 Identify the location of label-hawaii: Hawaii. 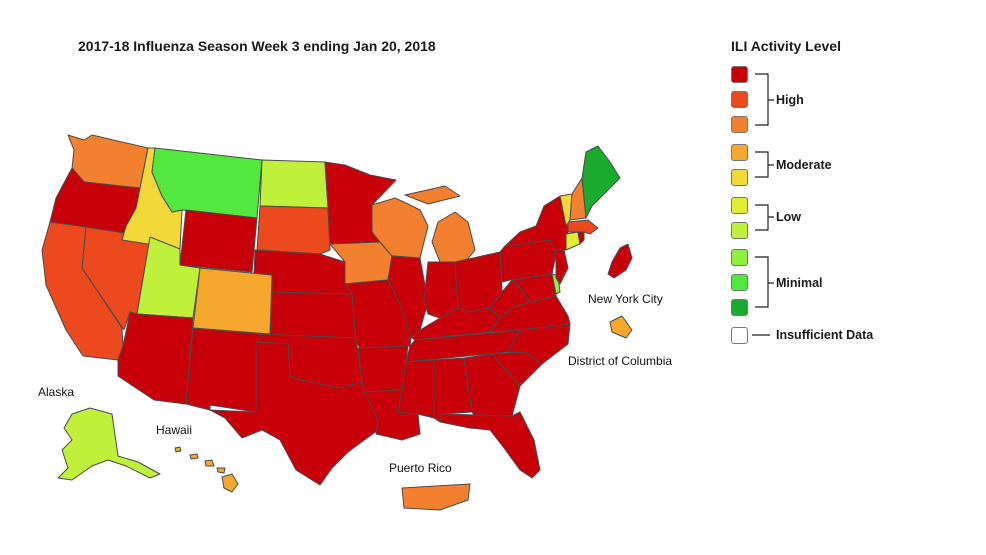
(174, 430).